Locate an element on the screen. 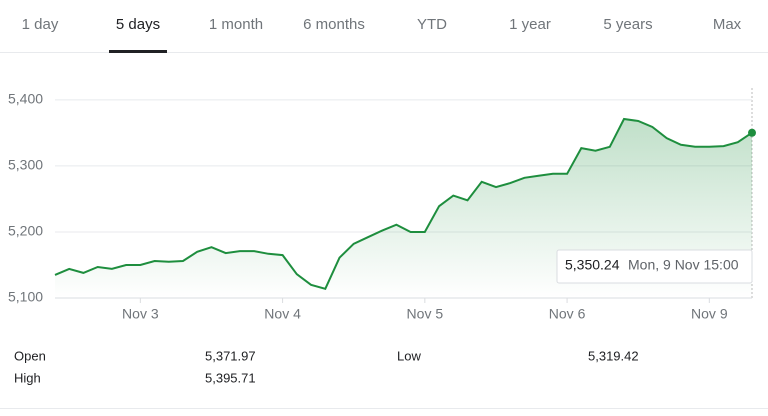  x-tick-label: Nov 9 is located at coordinates (709, 314).